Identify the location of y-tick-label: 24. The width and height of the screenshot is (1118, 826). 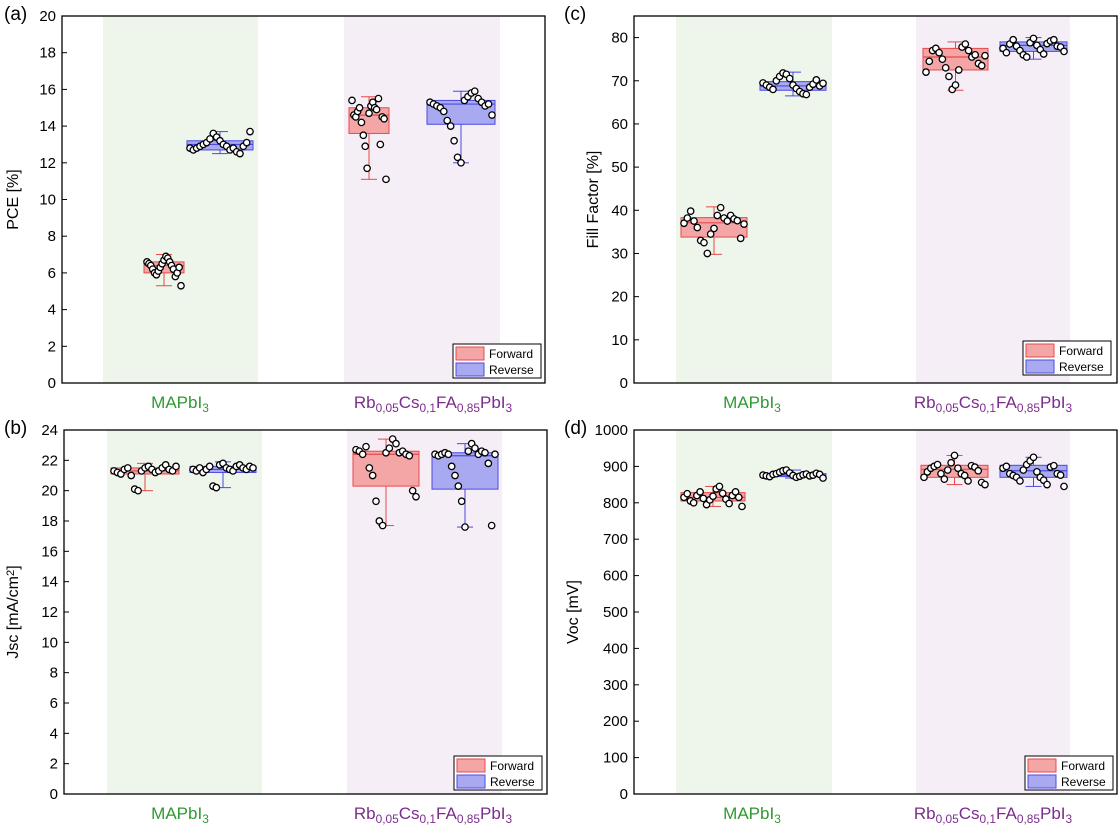
(49, 430).